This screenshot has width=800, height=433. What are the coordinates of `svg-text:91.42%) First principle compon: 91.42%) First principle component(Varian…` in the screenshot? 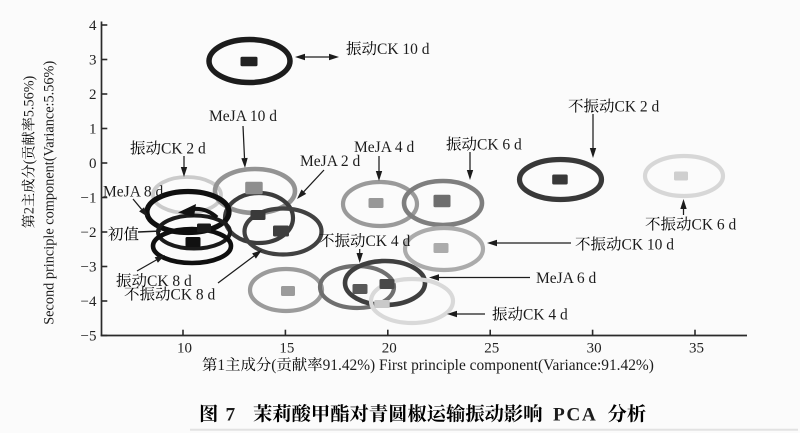 It's located at (488, 365).